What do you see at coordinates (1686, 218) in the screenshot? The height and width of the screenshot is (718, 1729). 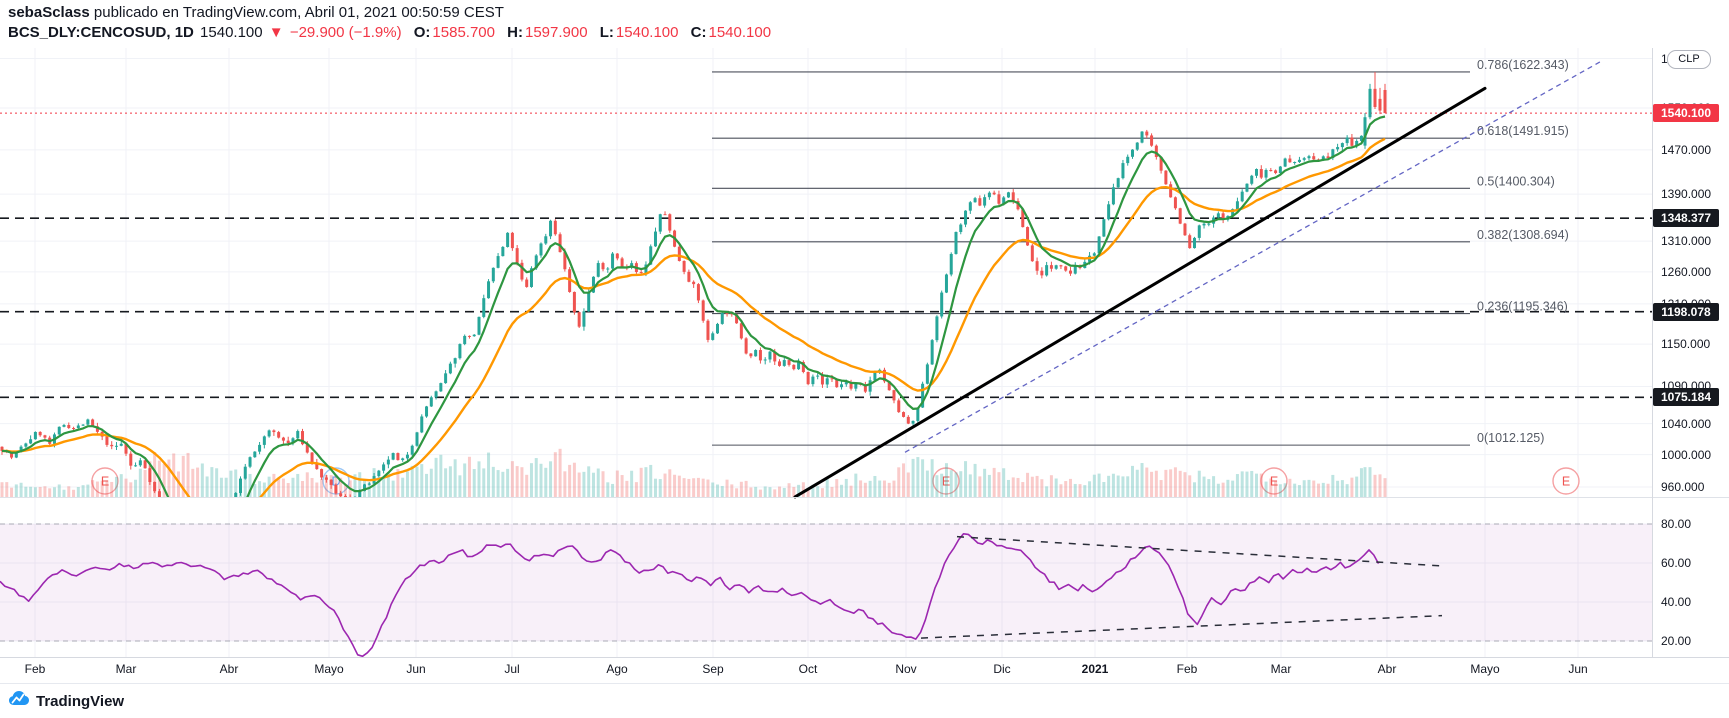 I see `price-badge: 1348.377` at bounding box center [1686, 218].